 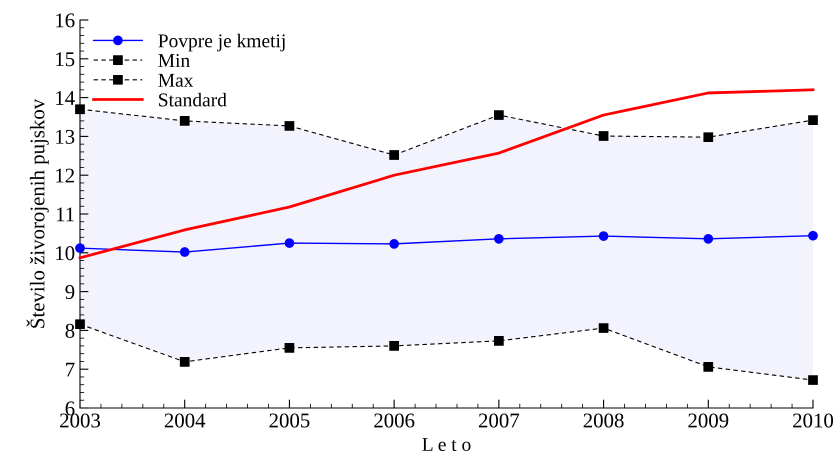 I want to click on y-tick-label: 11, so click(x=65, y=214).